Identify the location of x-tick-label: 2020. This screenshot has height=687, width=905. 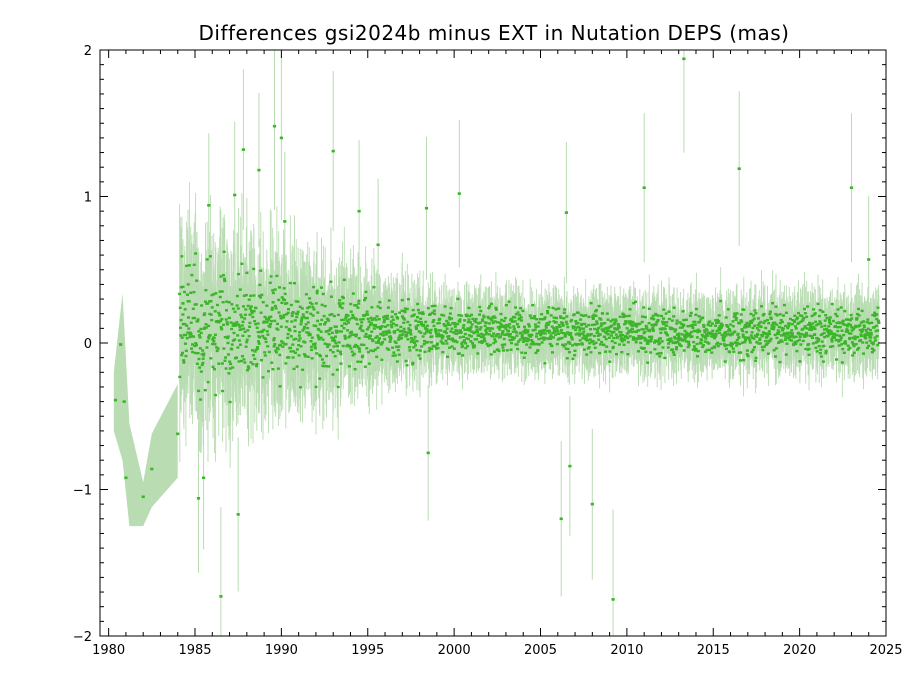
(799, 650).